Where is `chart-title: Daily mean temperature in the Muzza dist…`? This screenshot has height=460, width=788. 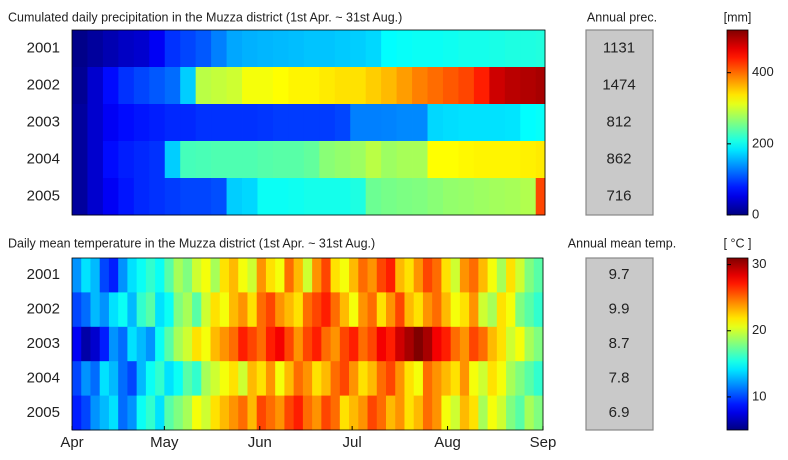
chart-title: Daily mean temperature in the Muzza dist… is located at coordinates (191, 243).